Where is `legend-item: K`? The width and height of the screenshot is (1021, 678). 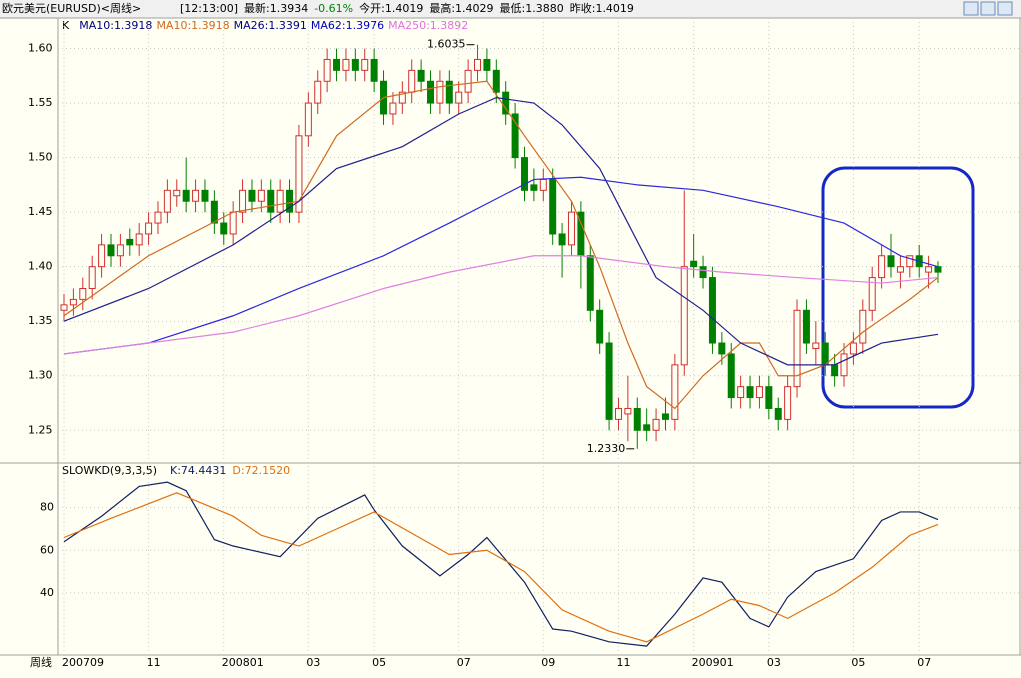
legend-item: K is located at coordinates (66, 25).